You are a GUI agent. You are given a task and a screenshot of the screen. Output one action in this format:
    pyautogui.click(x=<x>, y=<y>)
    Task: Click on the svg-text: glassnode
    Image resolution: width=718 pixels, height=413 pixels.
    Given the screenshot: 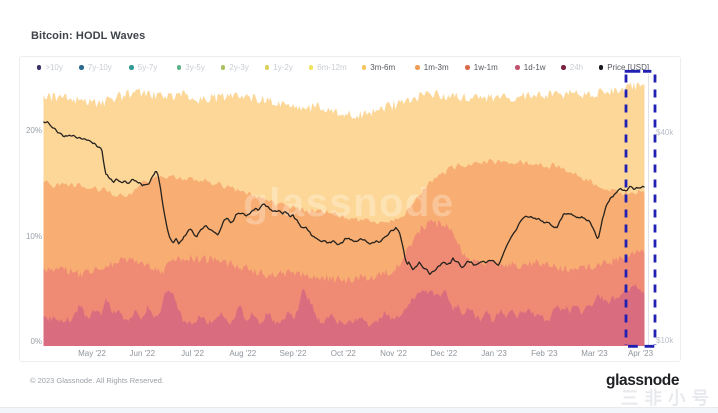 What is the action you would take?
    pyautogui.click(x=348, y=203)
    